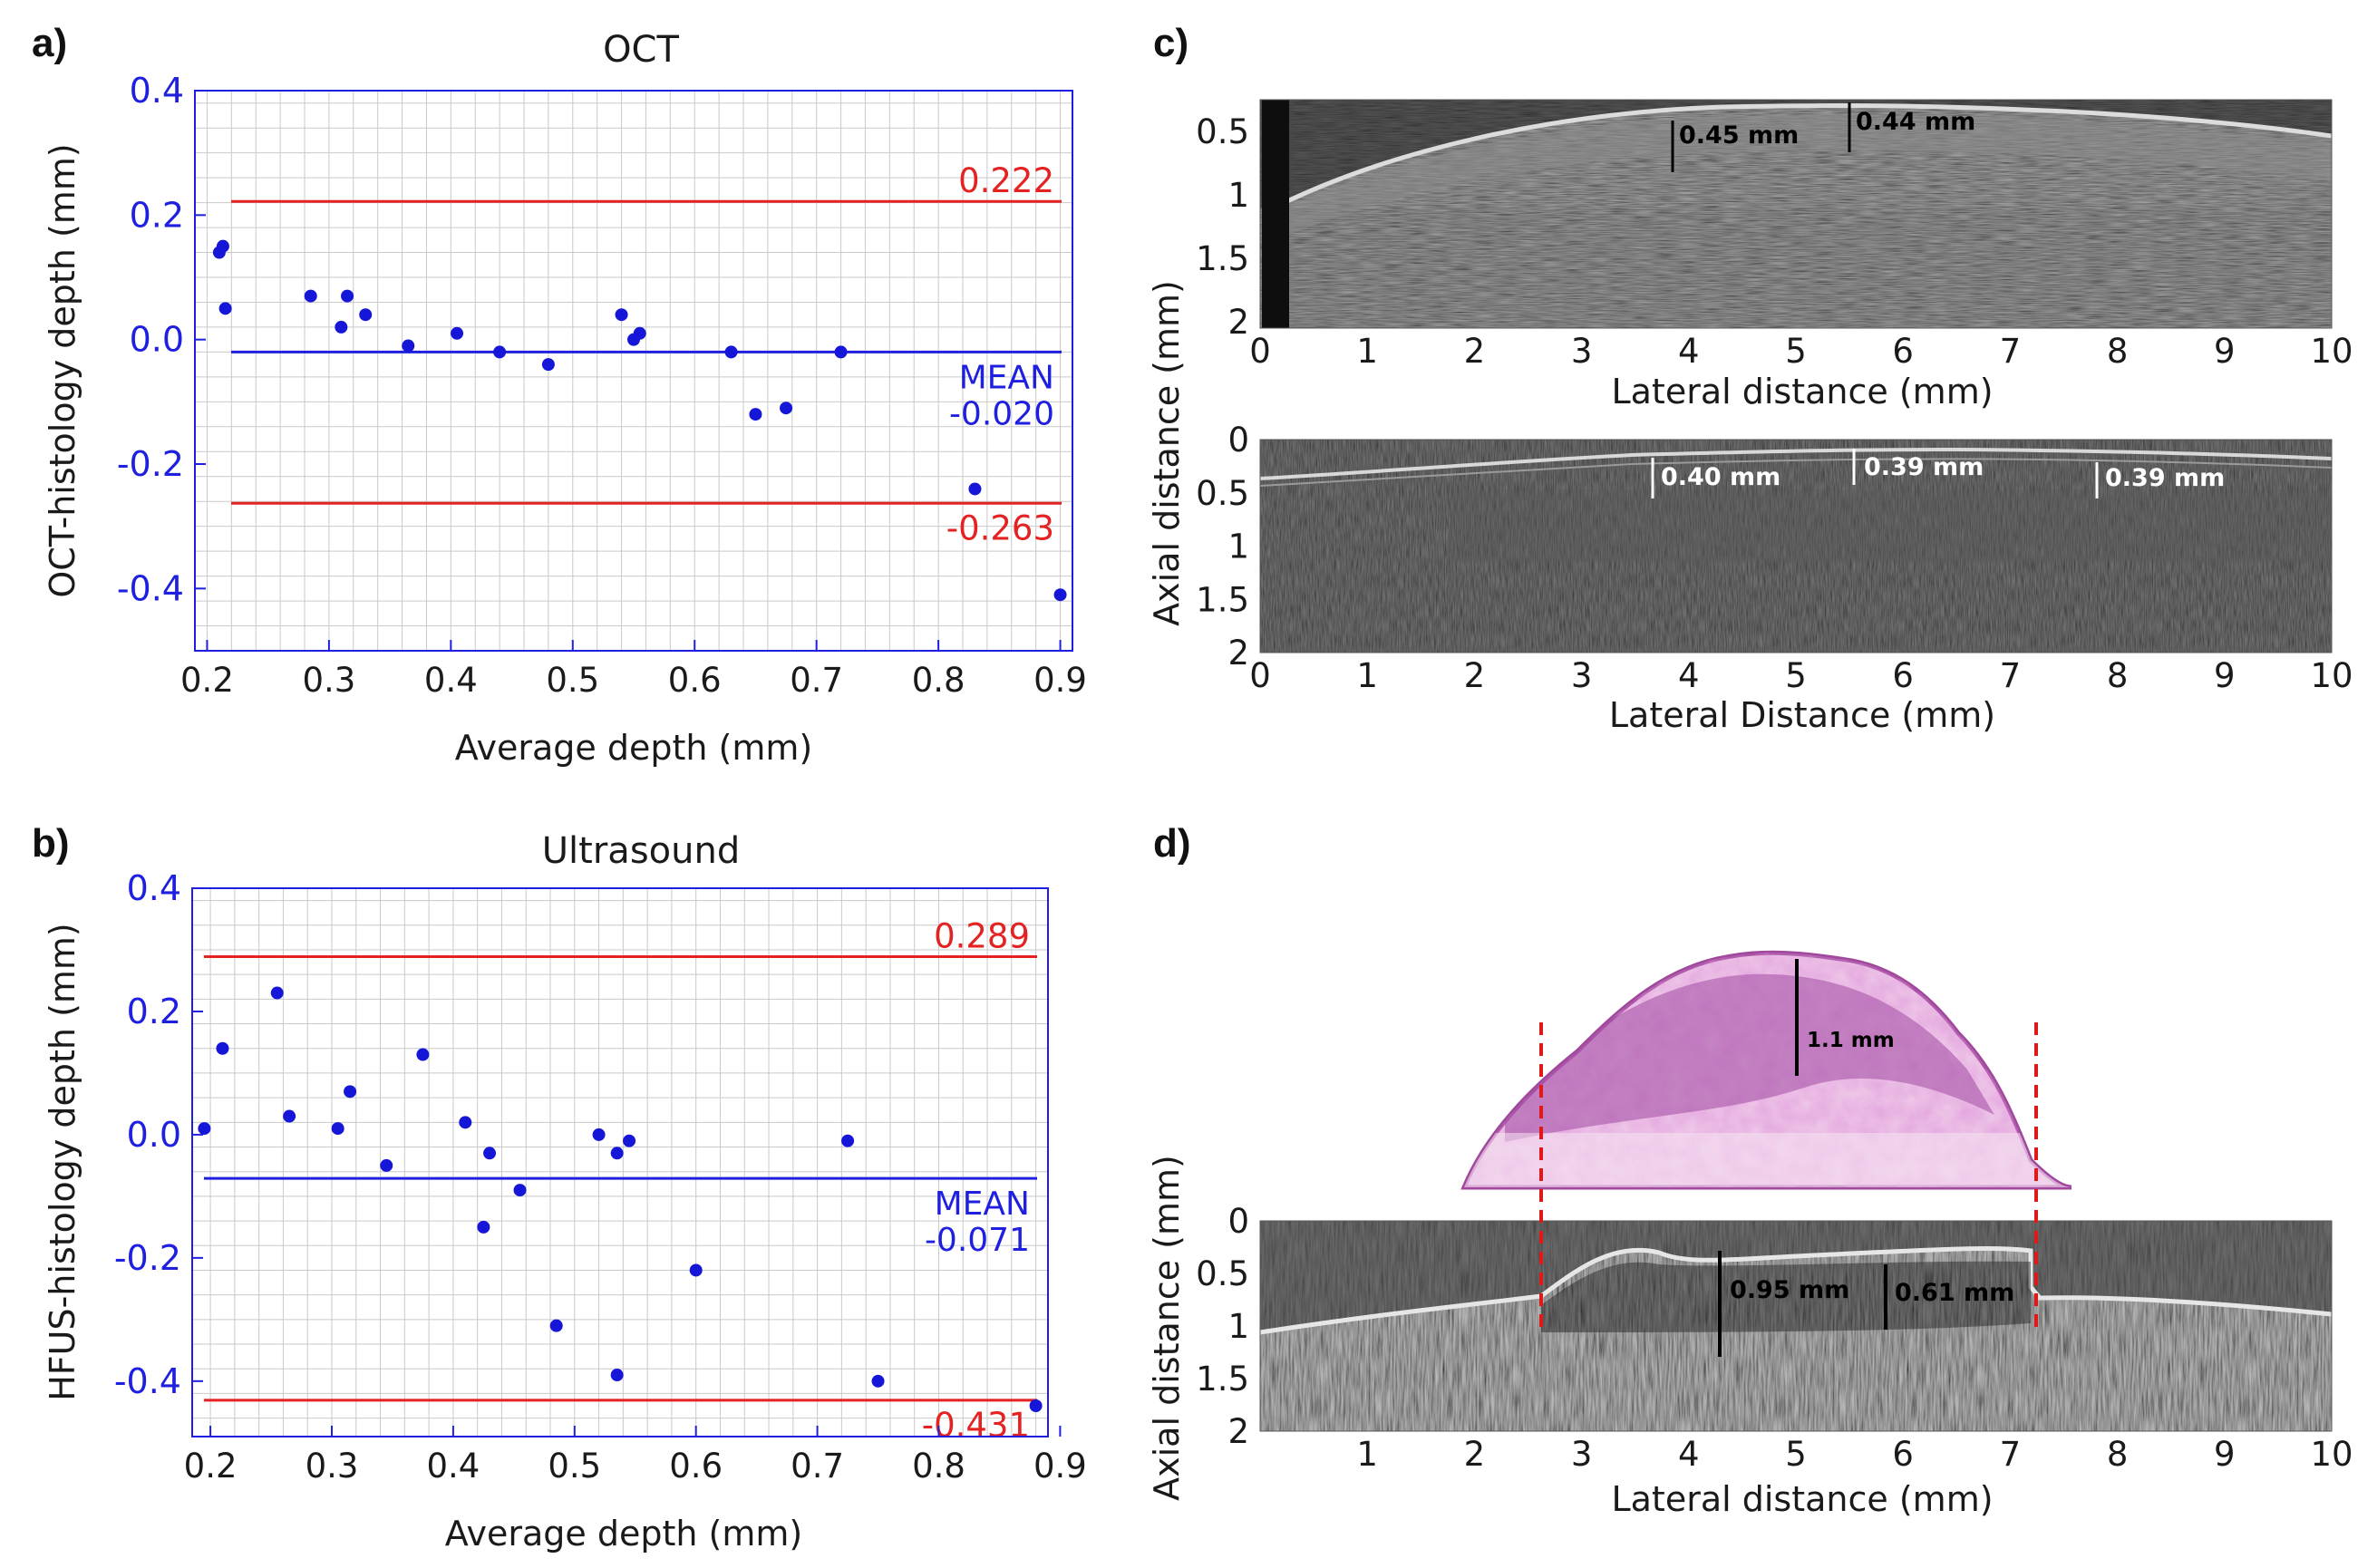  Describe the element at coordinates (154, 888) in the screenshot. I see `chart-b-ytick-label: 0.4` at that location.